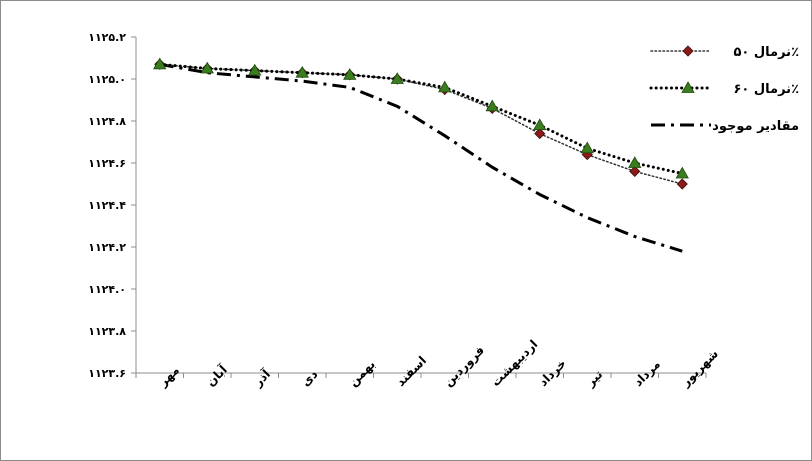 The height and width of the screenshot is (461, 812). Describe the element at coordinates (411, 371) in the screenshot. I see `x-tick-label: اسفند` at that location.